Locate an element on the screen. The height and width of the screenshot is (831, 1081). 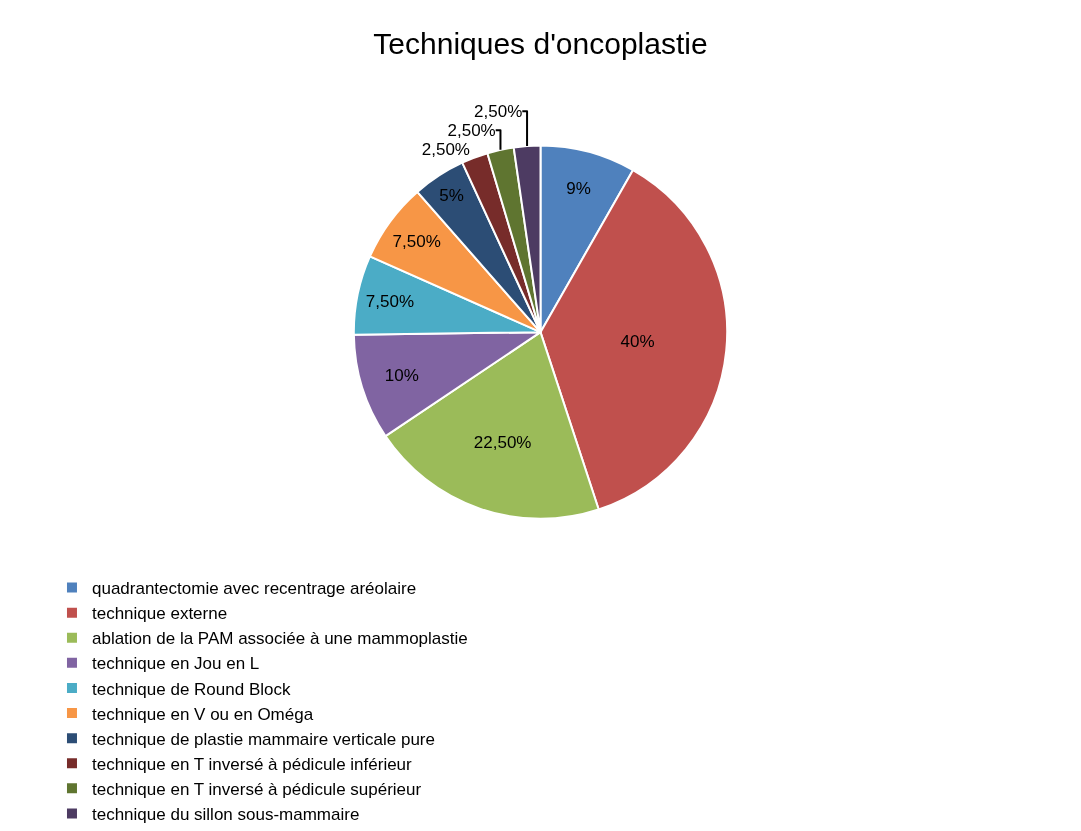
data-label: 40% is located at coordinates (637, 342).